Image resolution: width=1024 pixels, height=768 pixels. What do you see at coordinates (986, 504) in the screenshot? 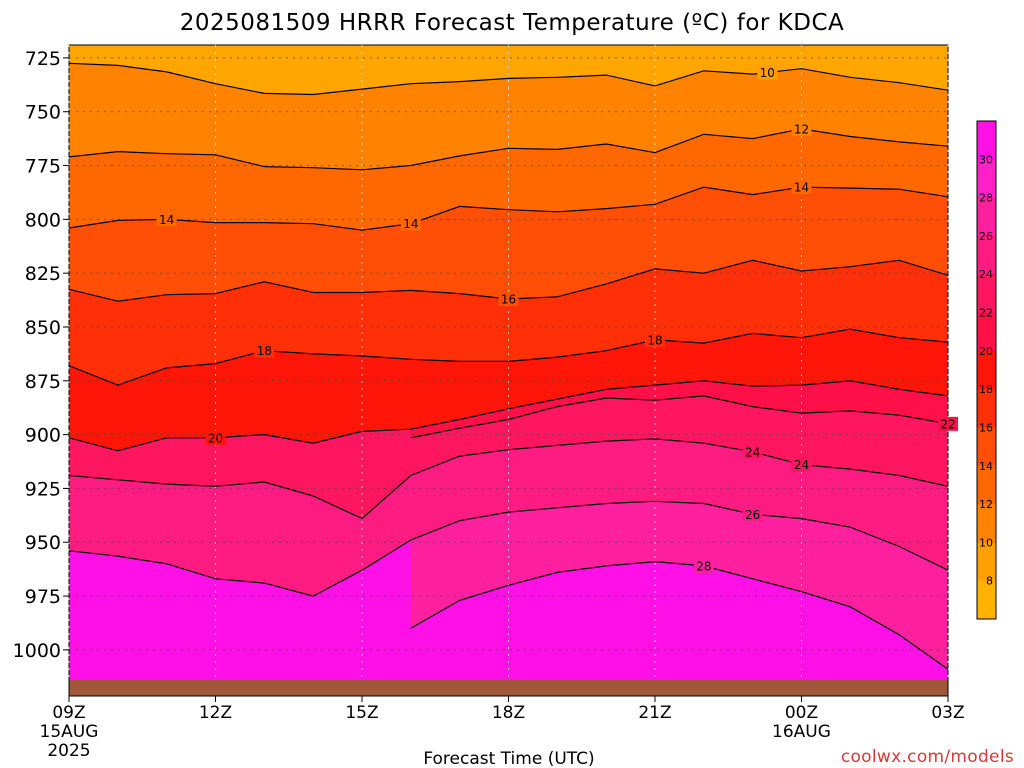
I see `colorbar-tick-label: 12` at bounding box center [986, 504].